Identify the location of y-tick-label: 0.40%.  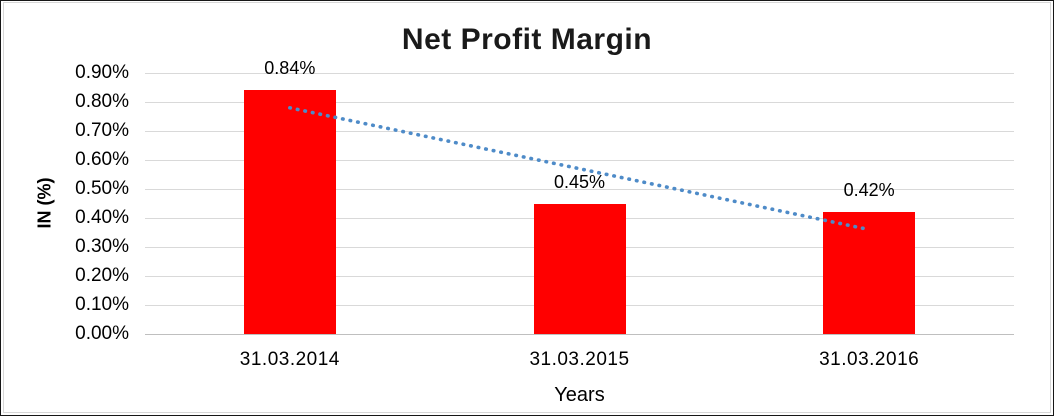
(102, 217).